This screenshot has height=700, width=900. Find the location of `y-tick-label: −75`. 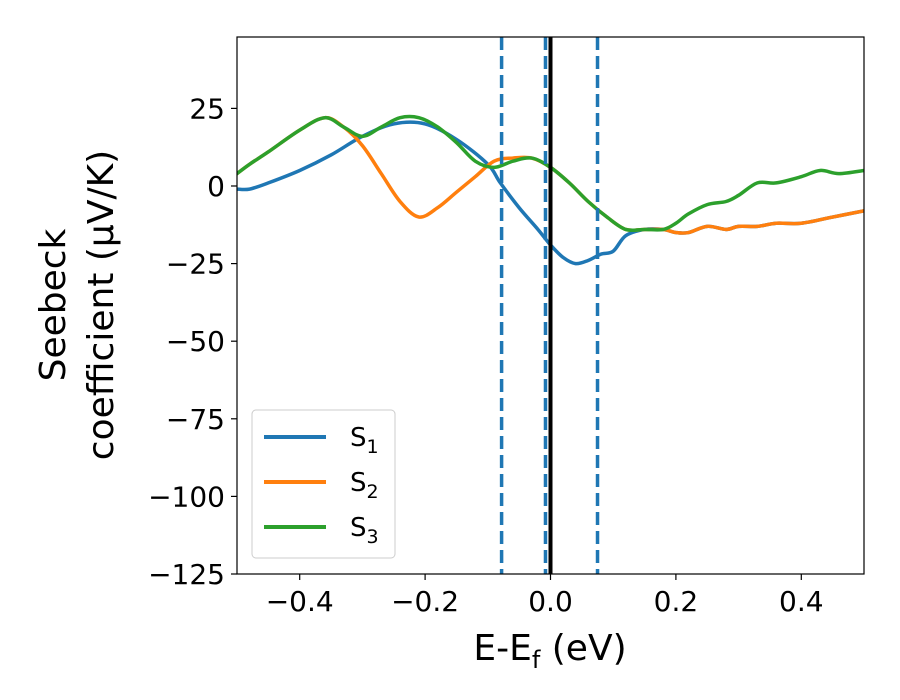

y-tick-label: −75 is located at coordinates (195, 419).